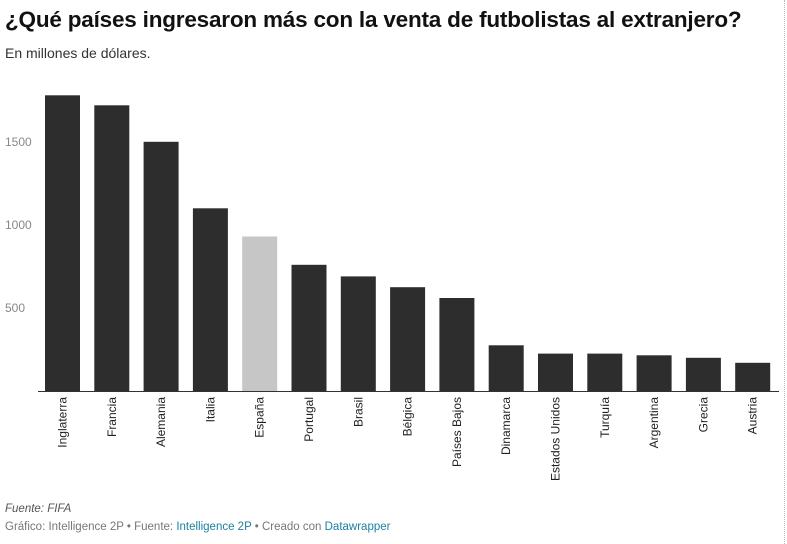 The height and width of the screenshot is (544, 787). I want to click on bar-austria, so click(753, 376).